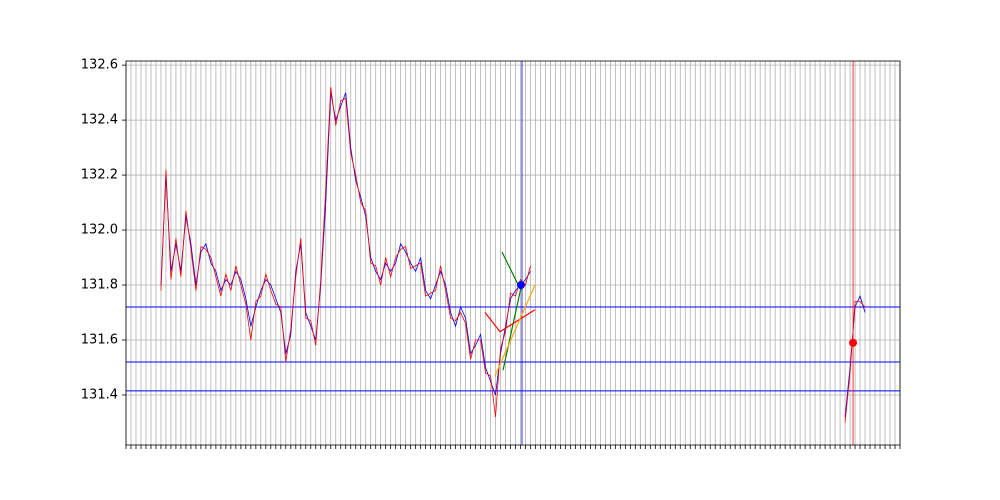 This screenshot has height=500, width=1000. What do you see at coordinates (99, 175) in the screenshot?
I see `y-tick-label: 132.2` at bounding box center [99, 175].